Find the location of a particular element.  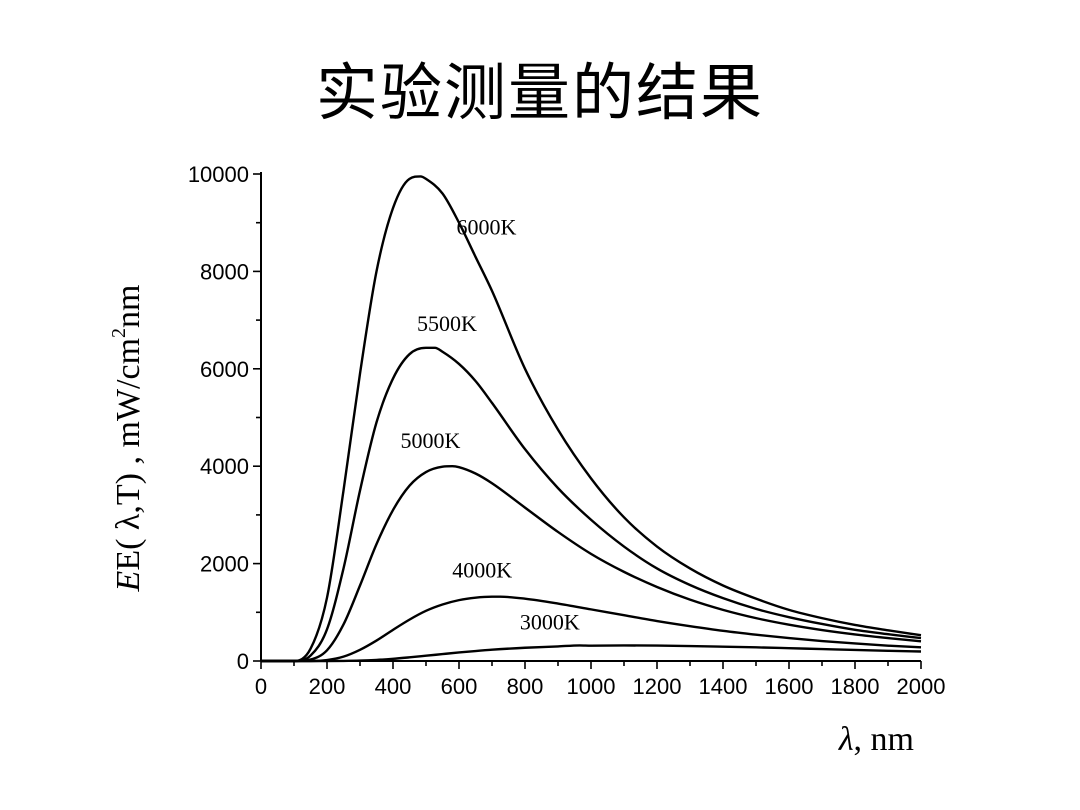

y-tick-label: 4000 is located at coordinates (224, 466).